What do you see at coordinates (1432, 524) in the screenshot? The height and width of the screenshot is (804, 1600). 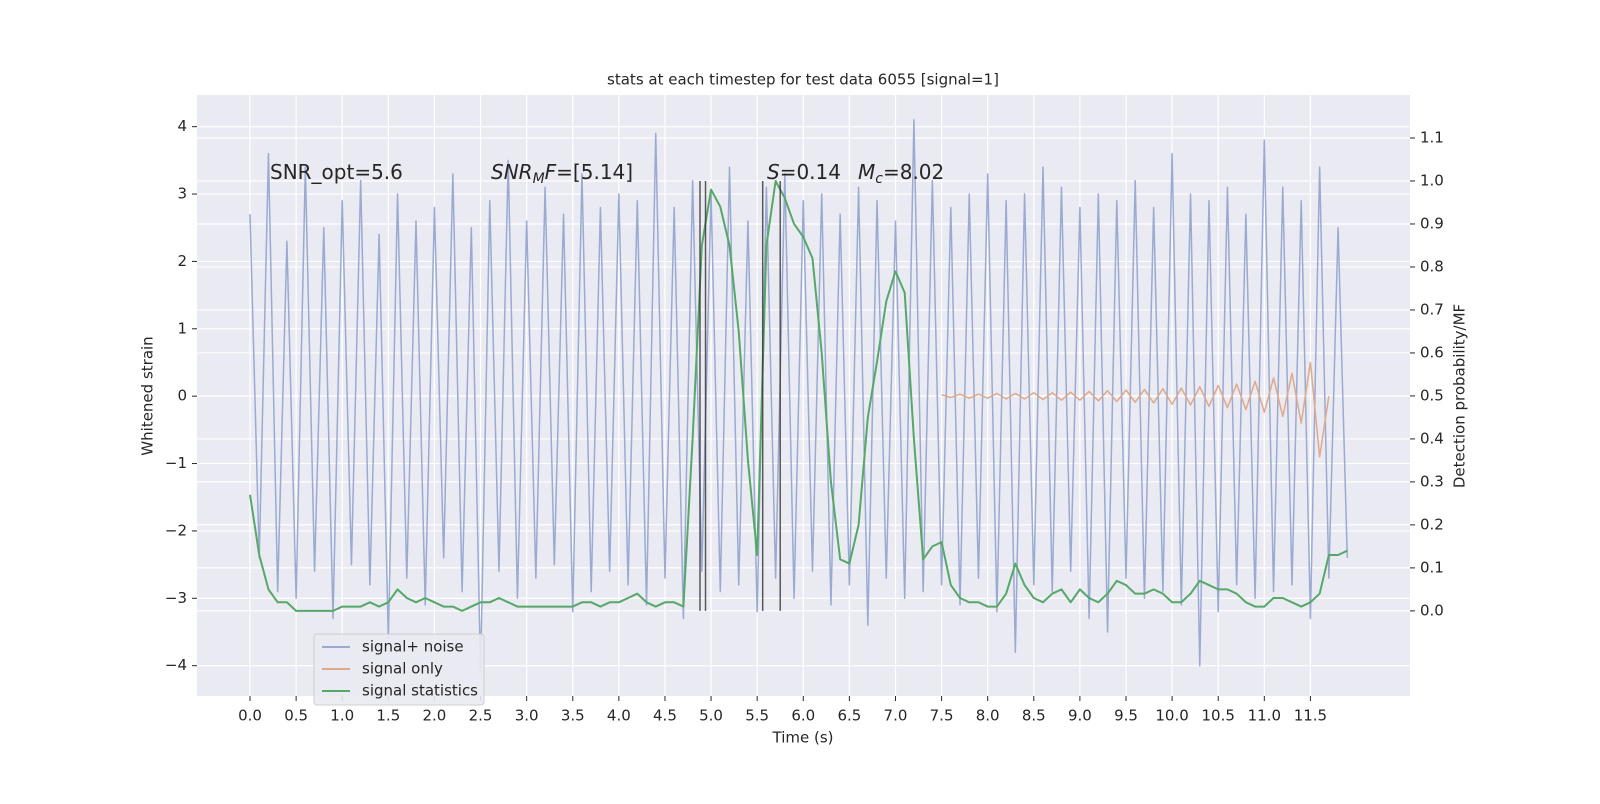 I see `y2-tick-label: 0.2` at bounding box center [1432, 524].